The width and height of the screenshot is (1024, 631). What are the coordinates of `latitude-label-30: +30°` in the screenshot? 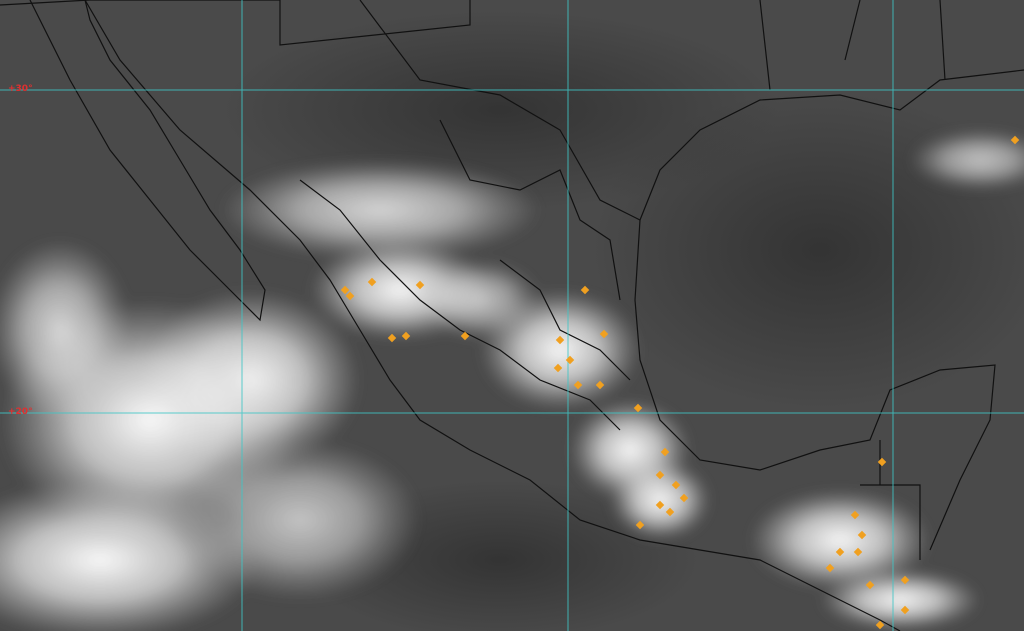 It's located at (20, 89).